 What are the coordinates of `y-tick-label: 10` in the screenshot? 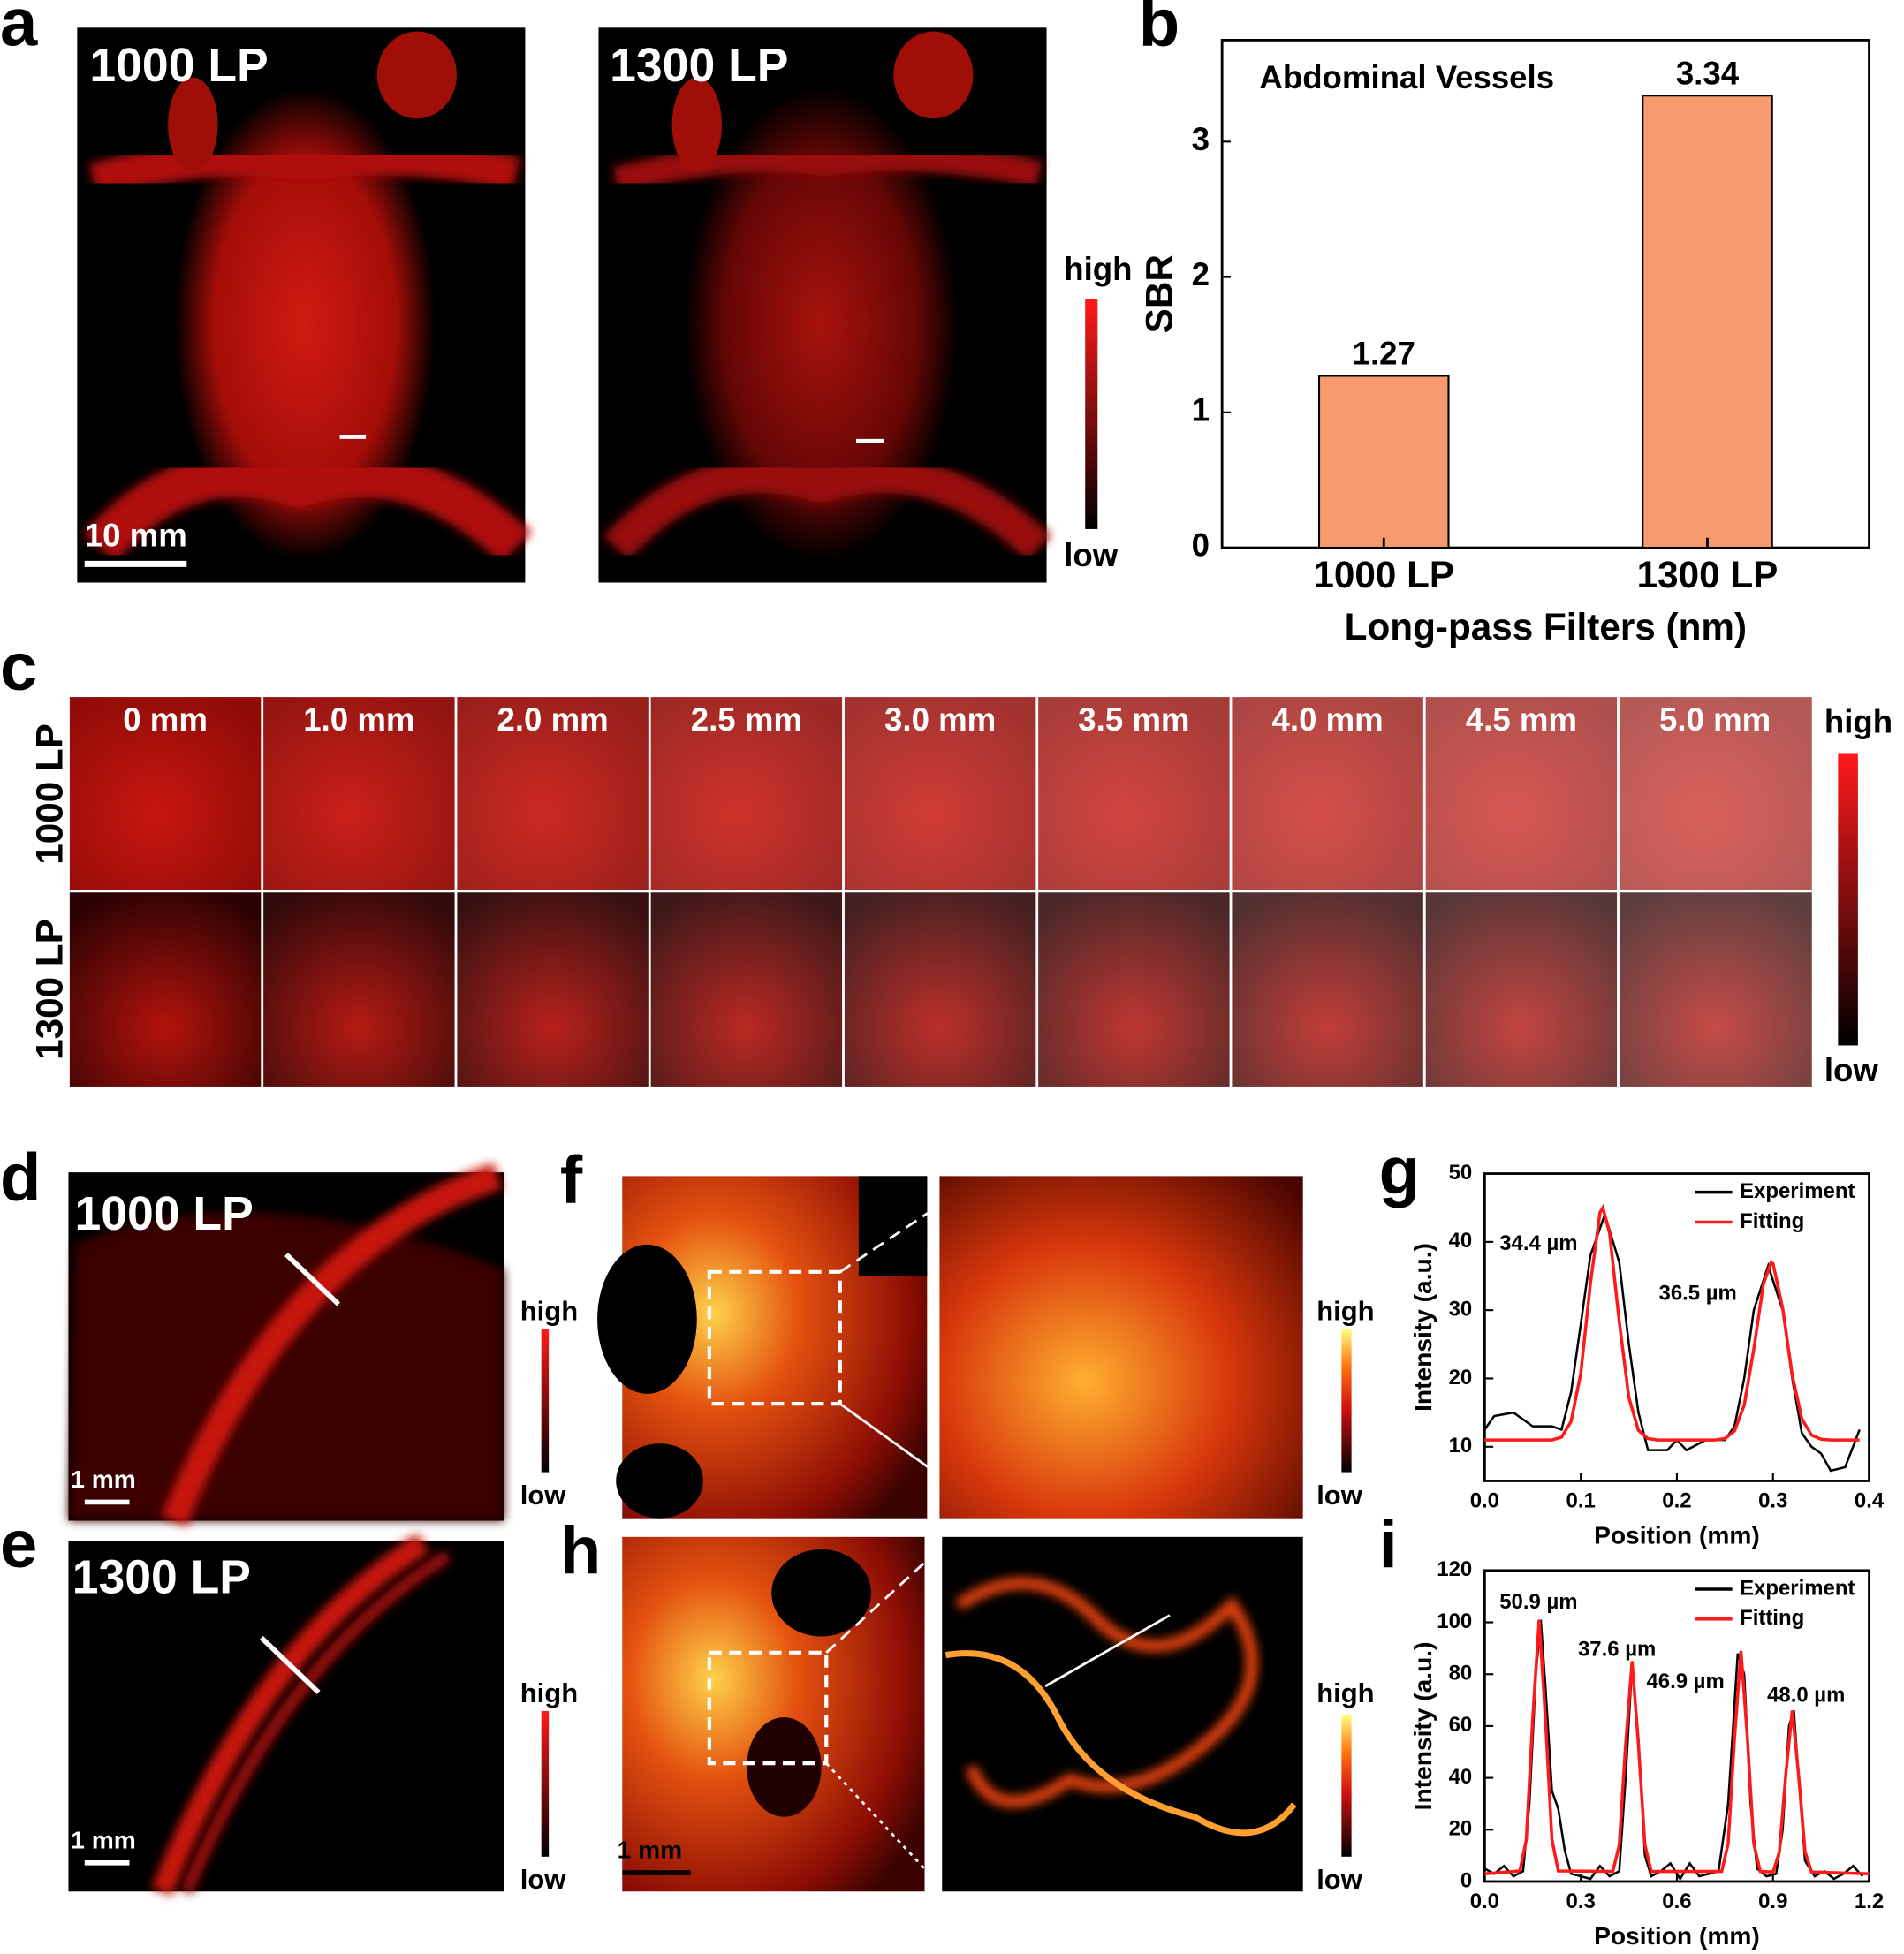 It's located at (1461, 1446).